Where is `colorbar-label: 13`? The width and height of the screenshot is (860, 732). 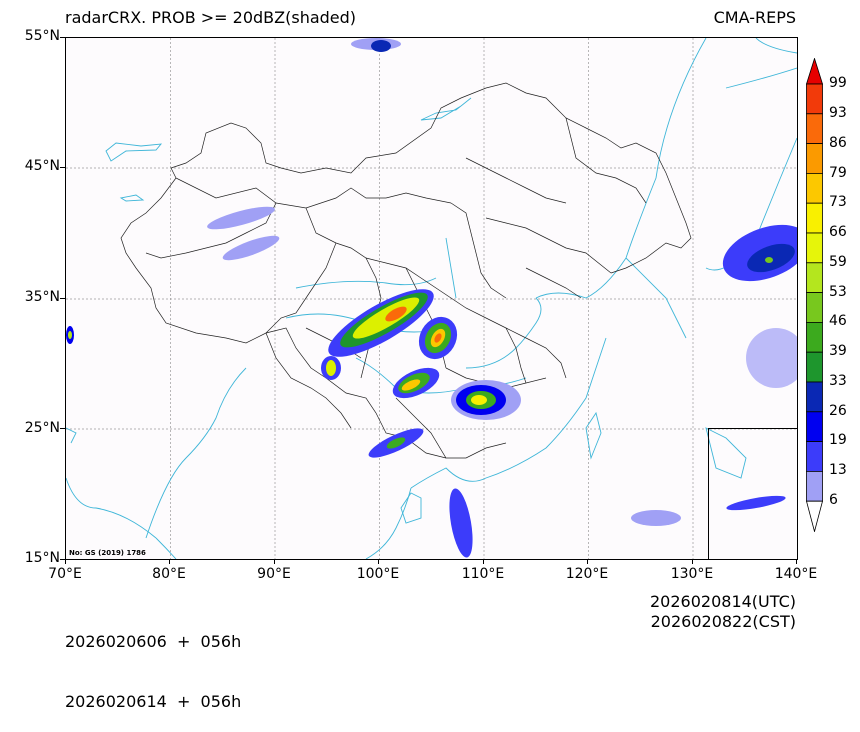 colorbar-label: 13 is located at coordinates (838, 470).